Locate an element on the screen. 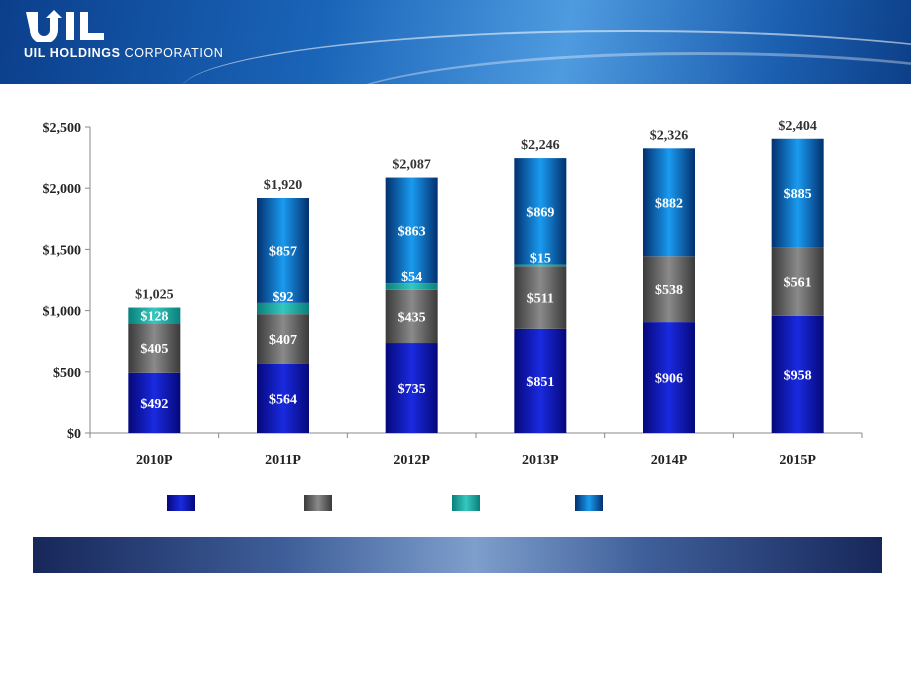 The height and width of the screenshot is (683, 911). bar-value-label: $435 is located at coordinates (412, 317).